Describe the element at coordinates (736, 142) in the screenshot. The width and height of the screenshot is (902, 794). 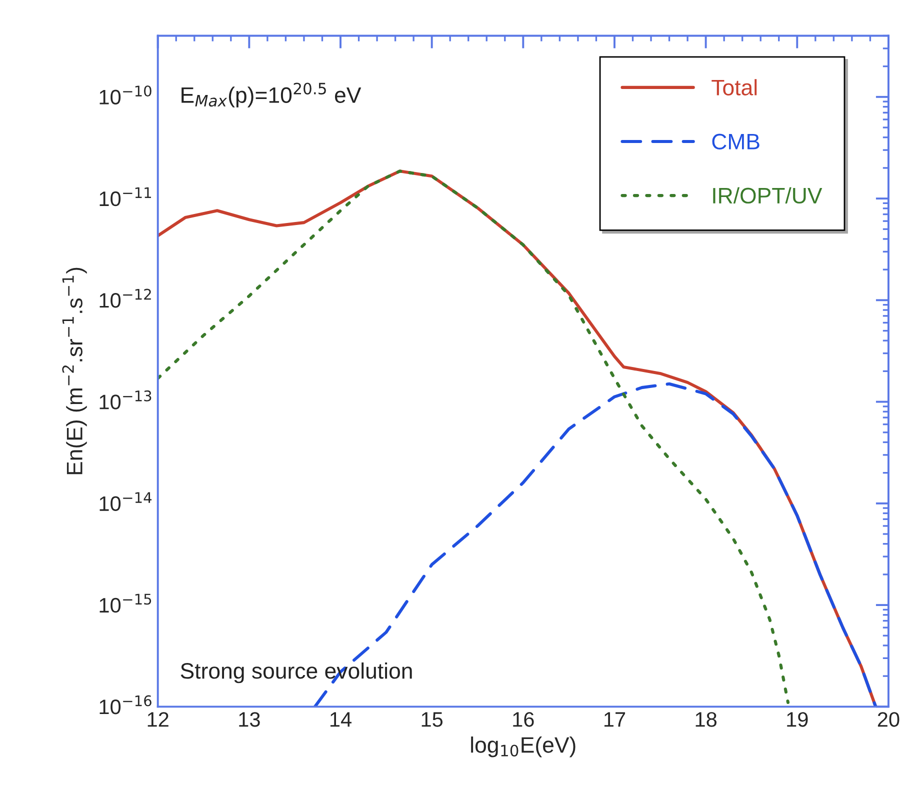
I see `legend-label: CMB` at that location.